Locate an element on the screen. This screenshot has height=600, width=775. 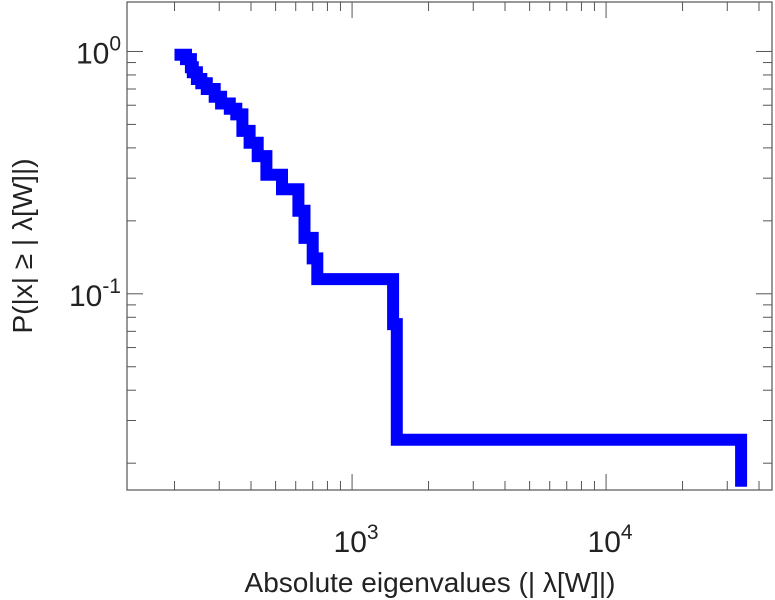
x-axis-label: Absolute eigenvalues (| λ[W]|) is located at coordinates (430, 582).